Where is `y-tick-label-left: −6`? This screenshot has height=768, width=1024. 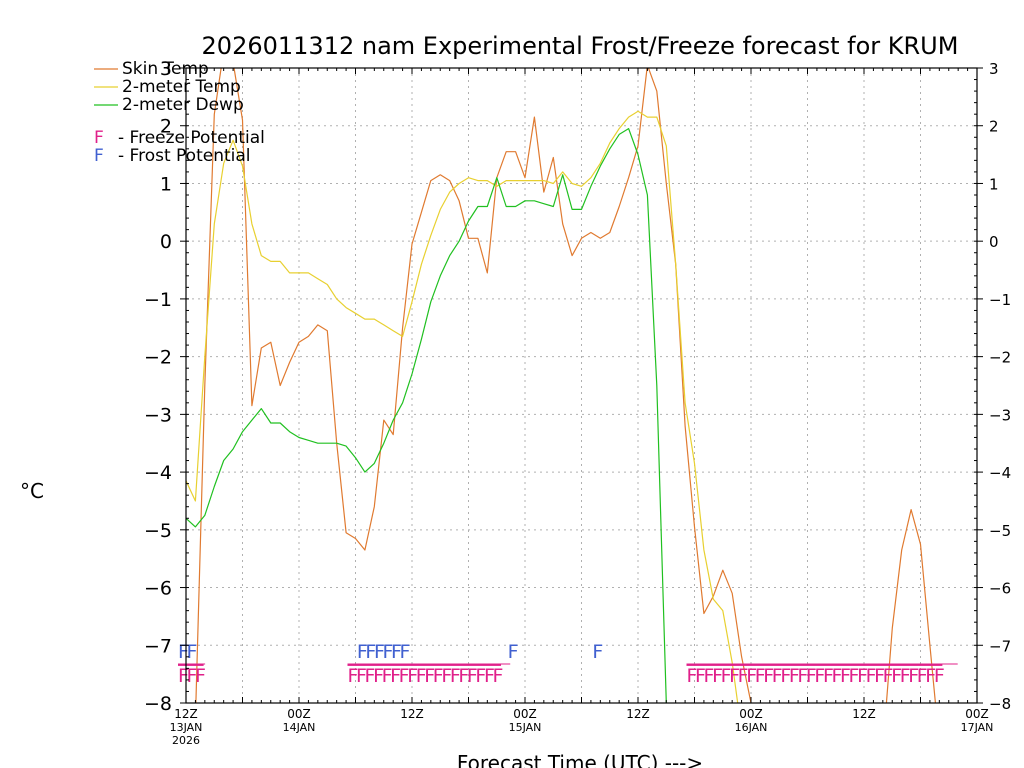
y-tick-label-left: −6 is located at coordinates (158, 589).